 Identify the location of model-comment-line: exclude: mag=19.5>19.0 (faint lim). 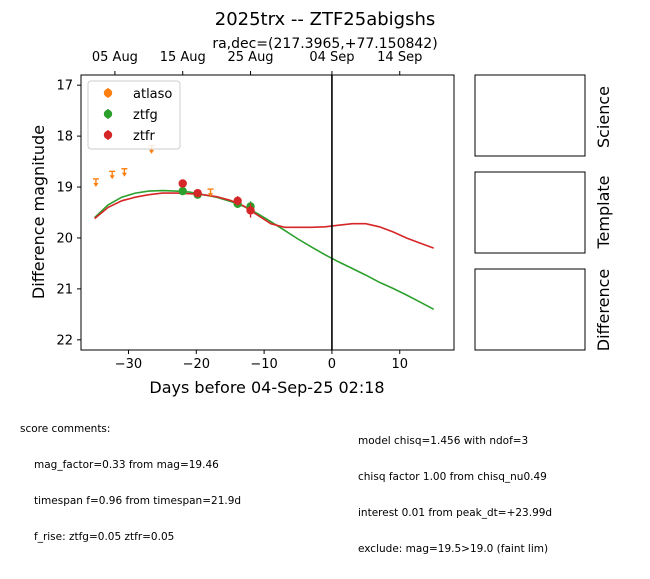
(453, 549).